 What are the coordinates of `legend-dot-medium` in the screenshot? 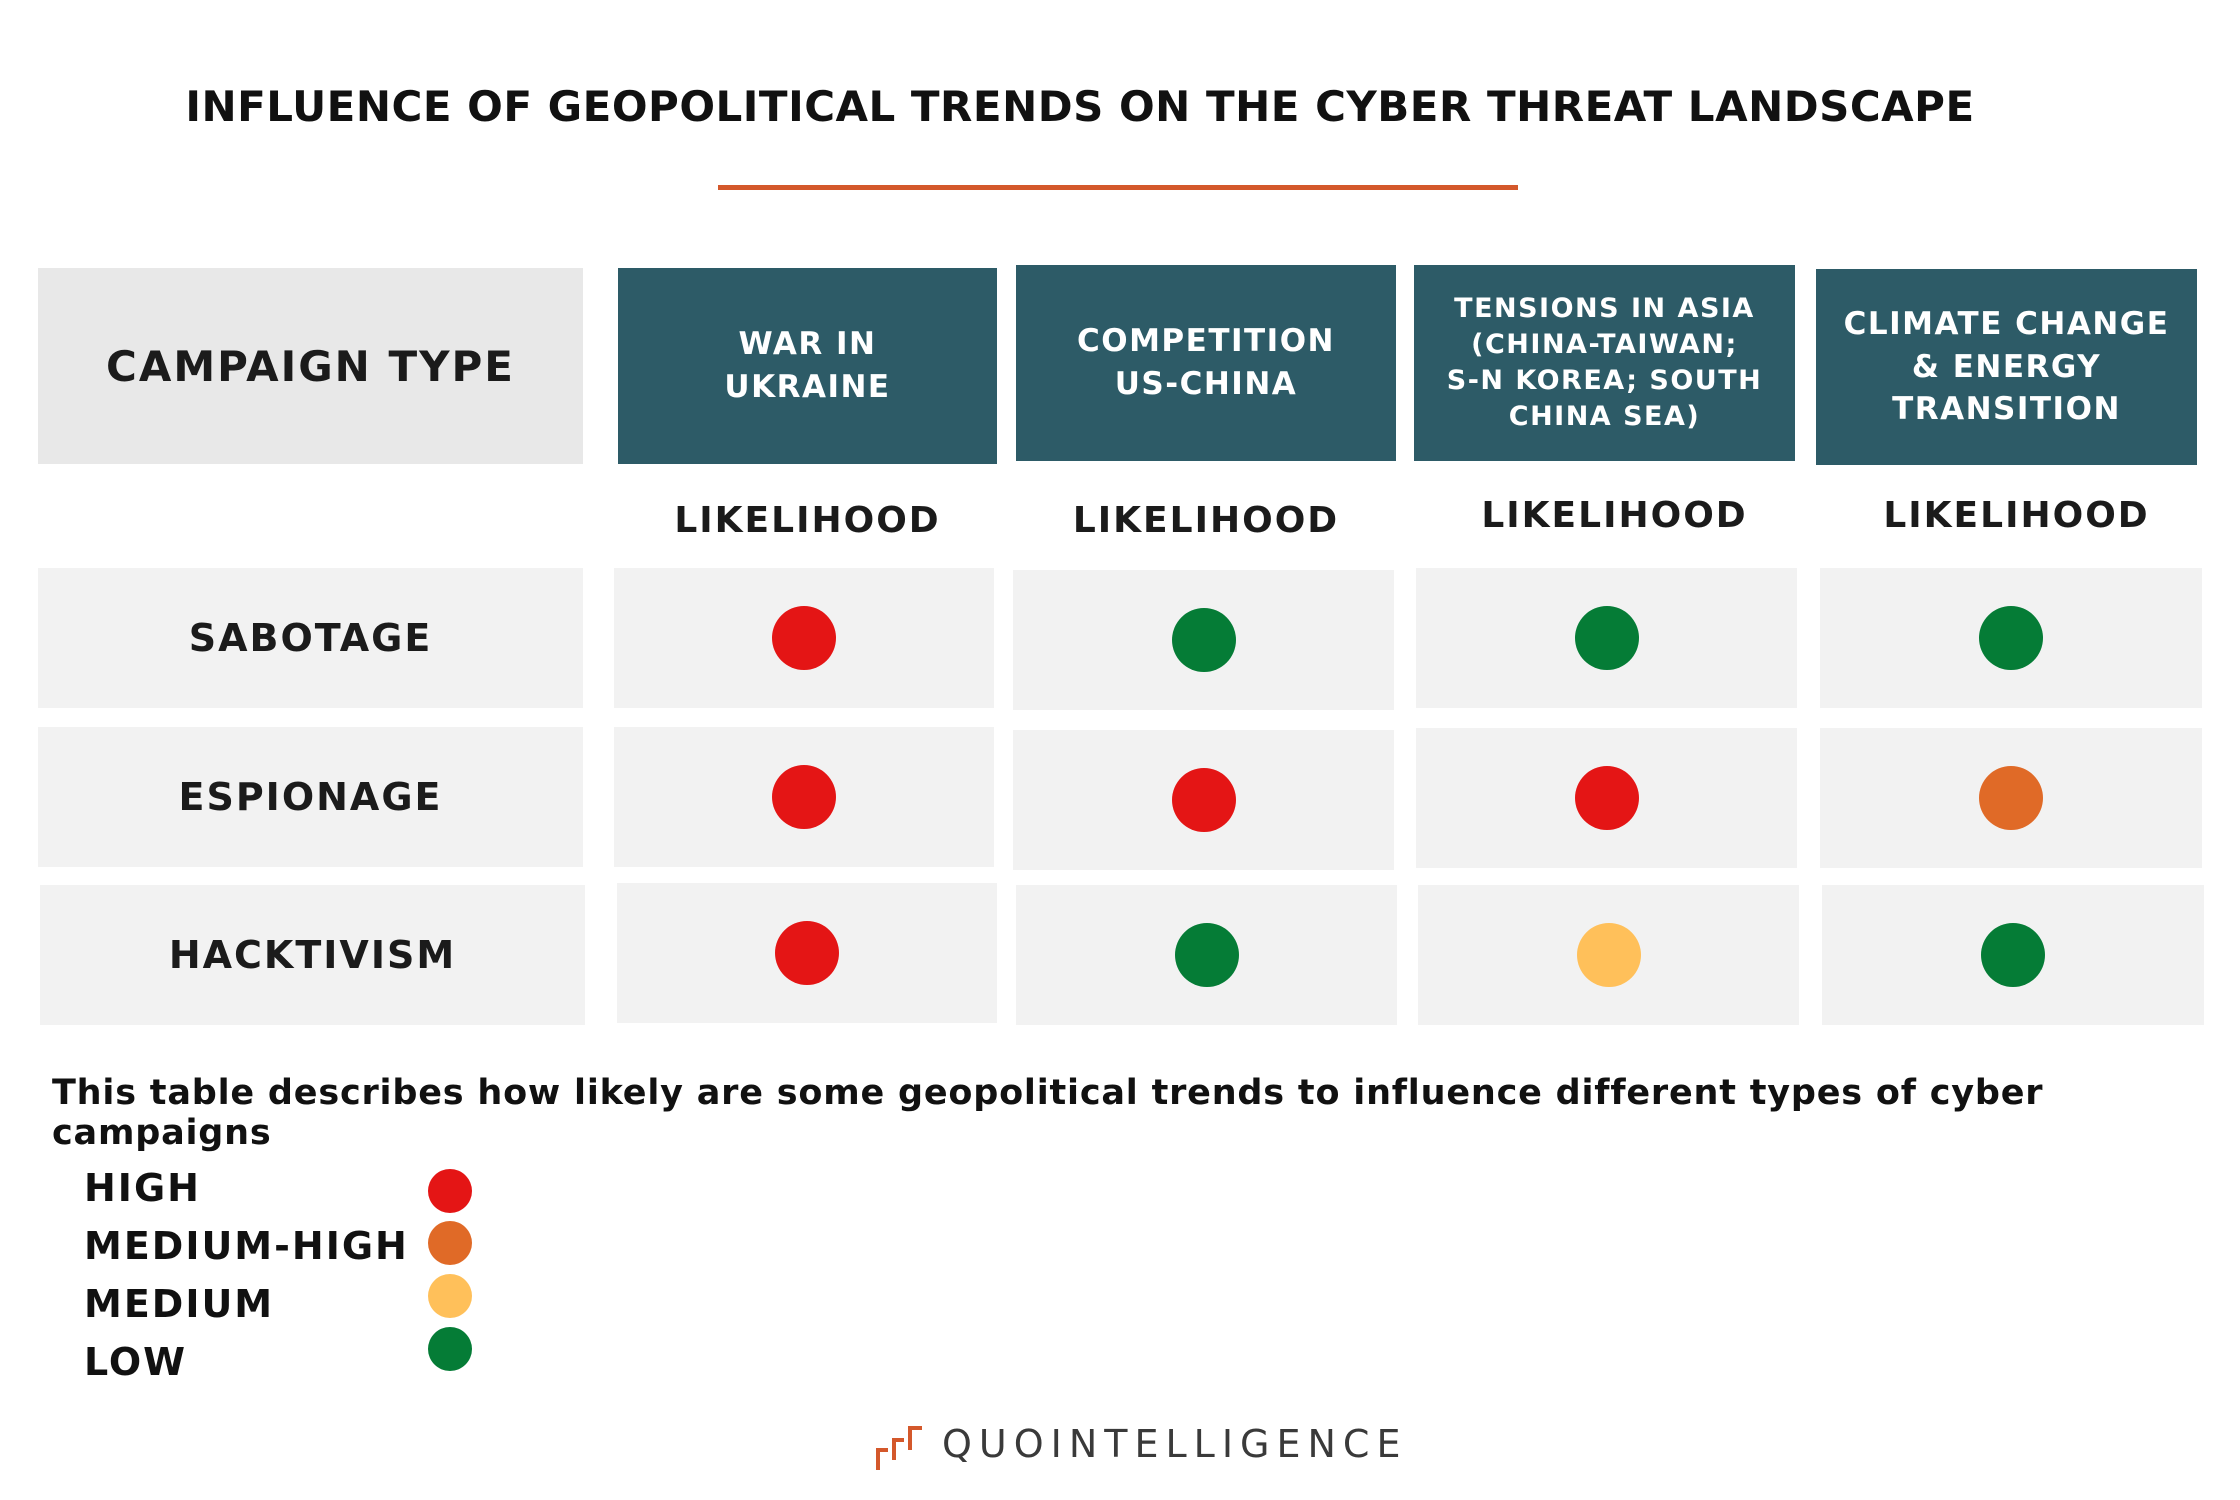 It's located at (450, 1296).